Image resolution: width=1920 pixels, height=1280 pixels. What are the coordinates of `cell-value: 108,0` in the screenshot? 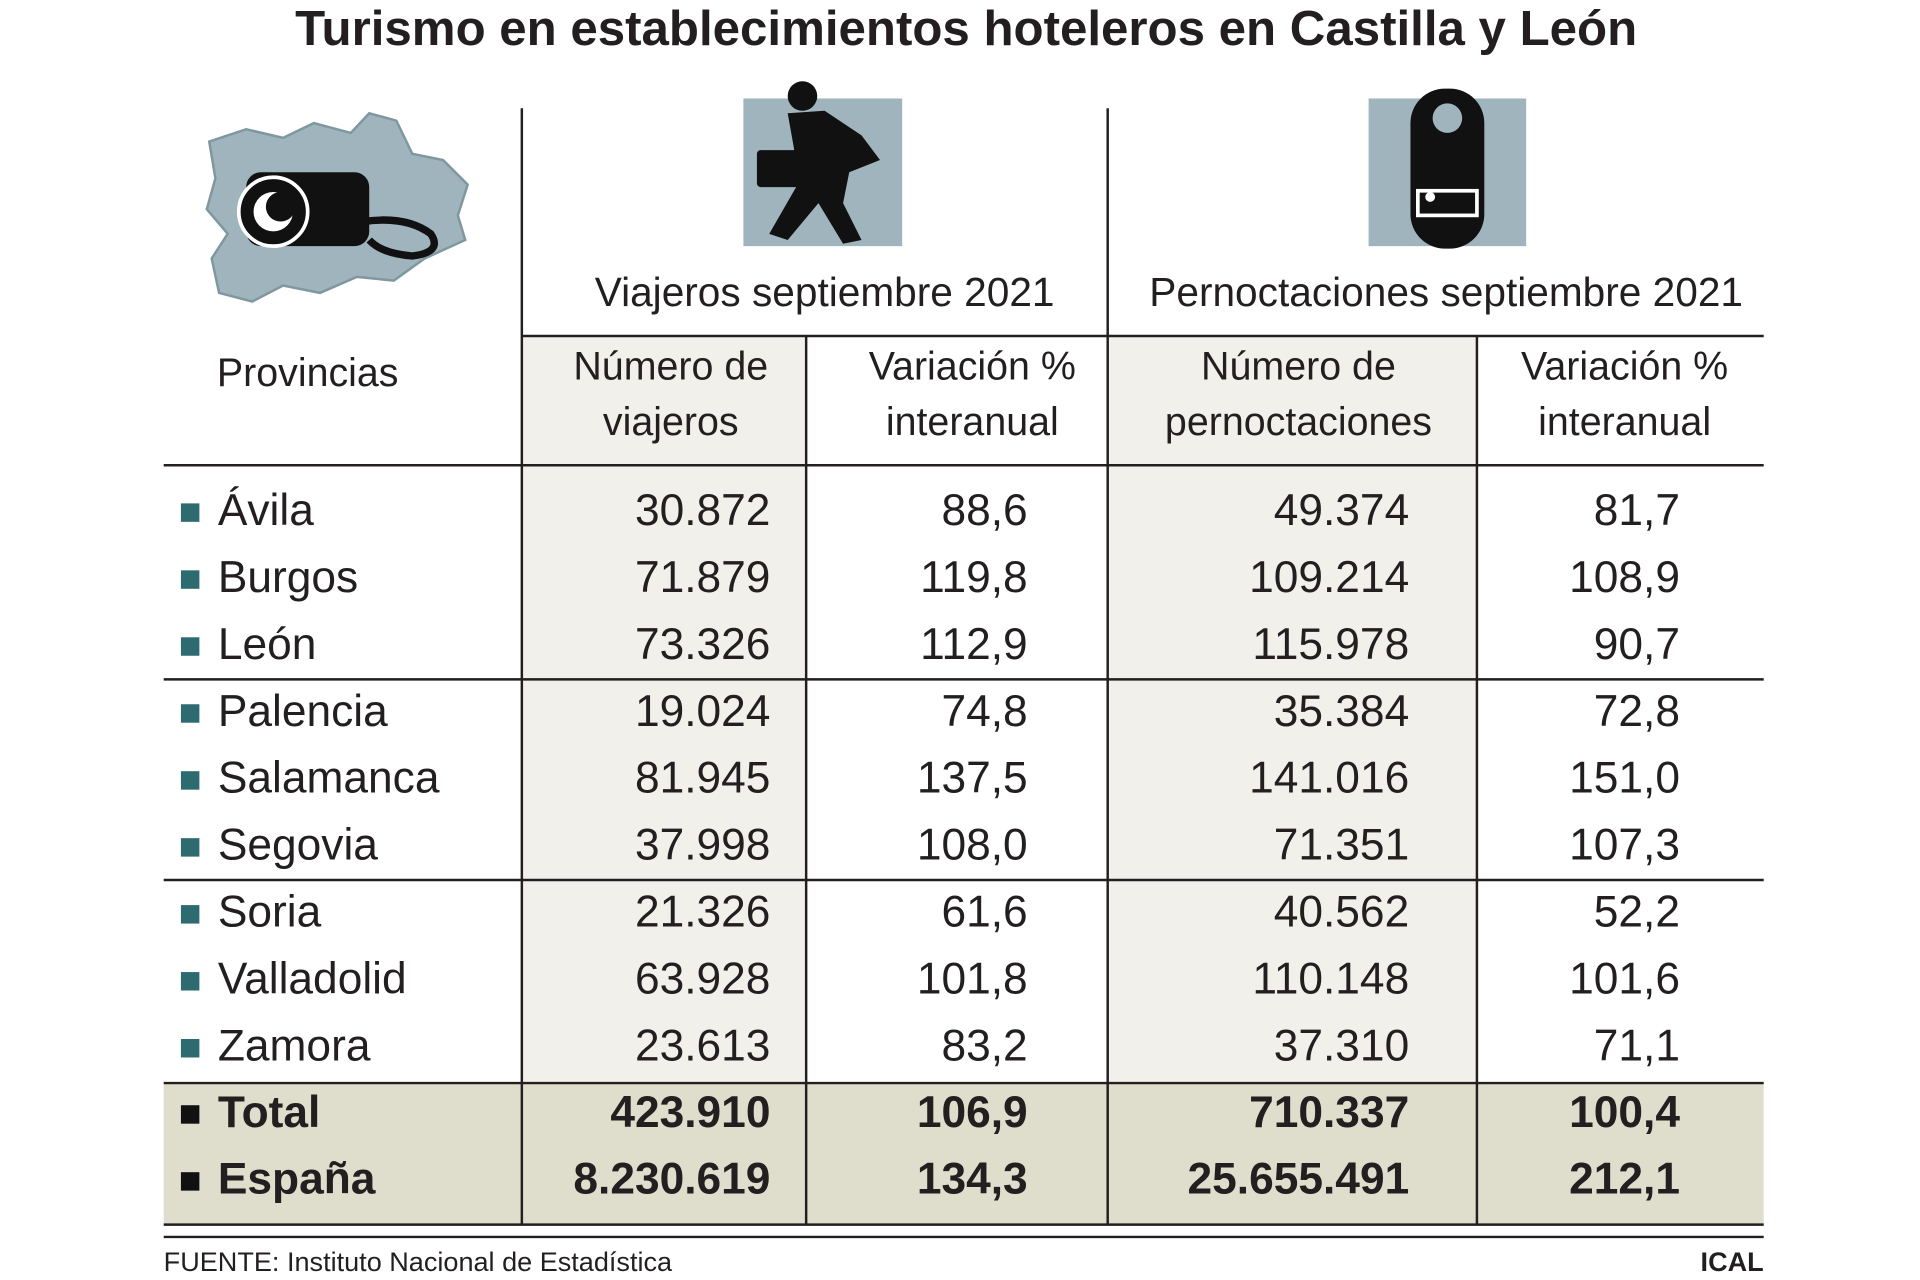 It's located at (972, 845).